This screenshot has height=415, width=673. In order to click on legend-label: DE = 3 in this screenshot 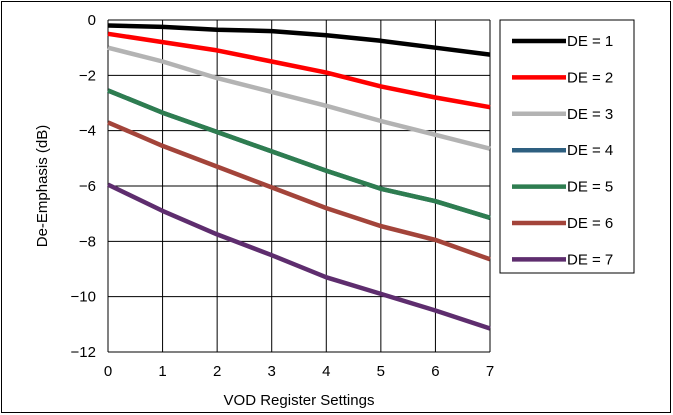, I will do `click(590, 114)`.